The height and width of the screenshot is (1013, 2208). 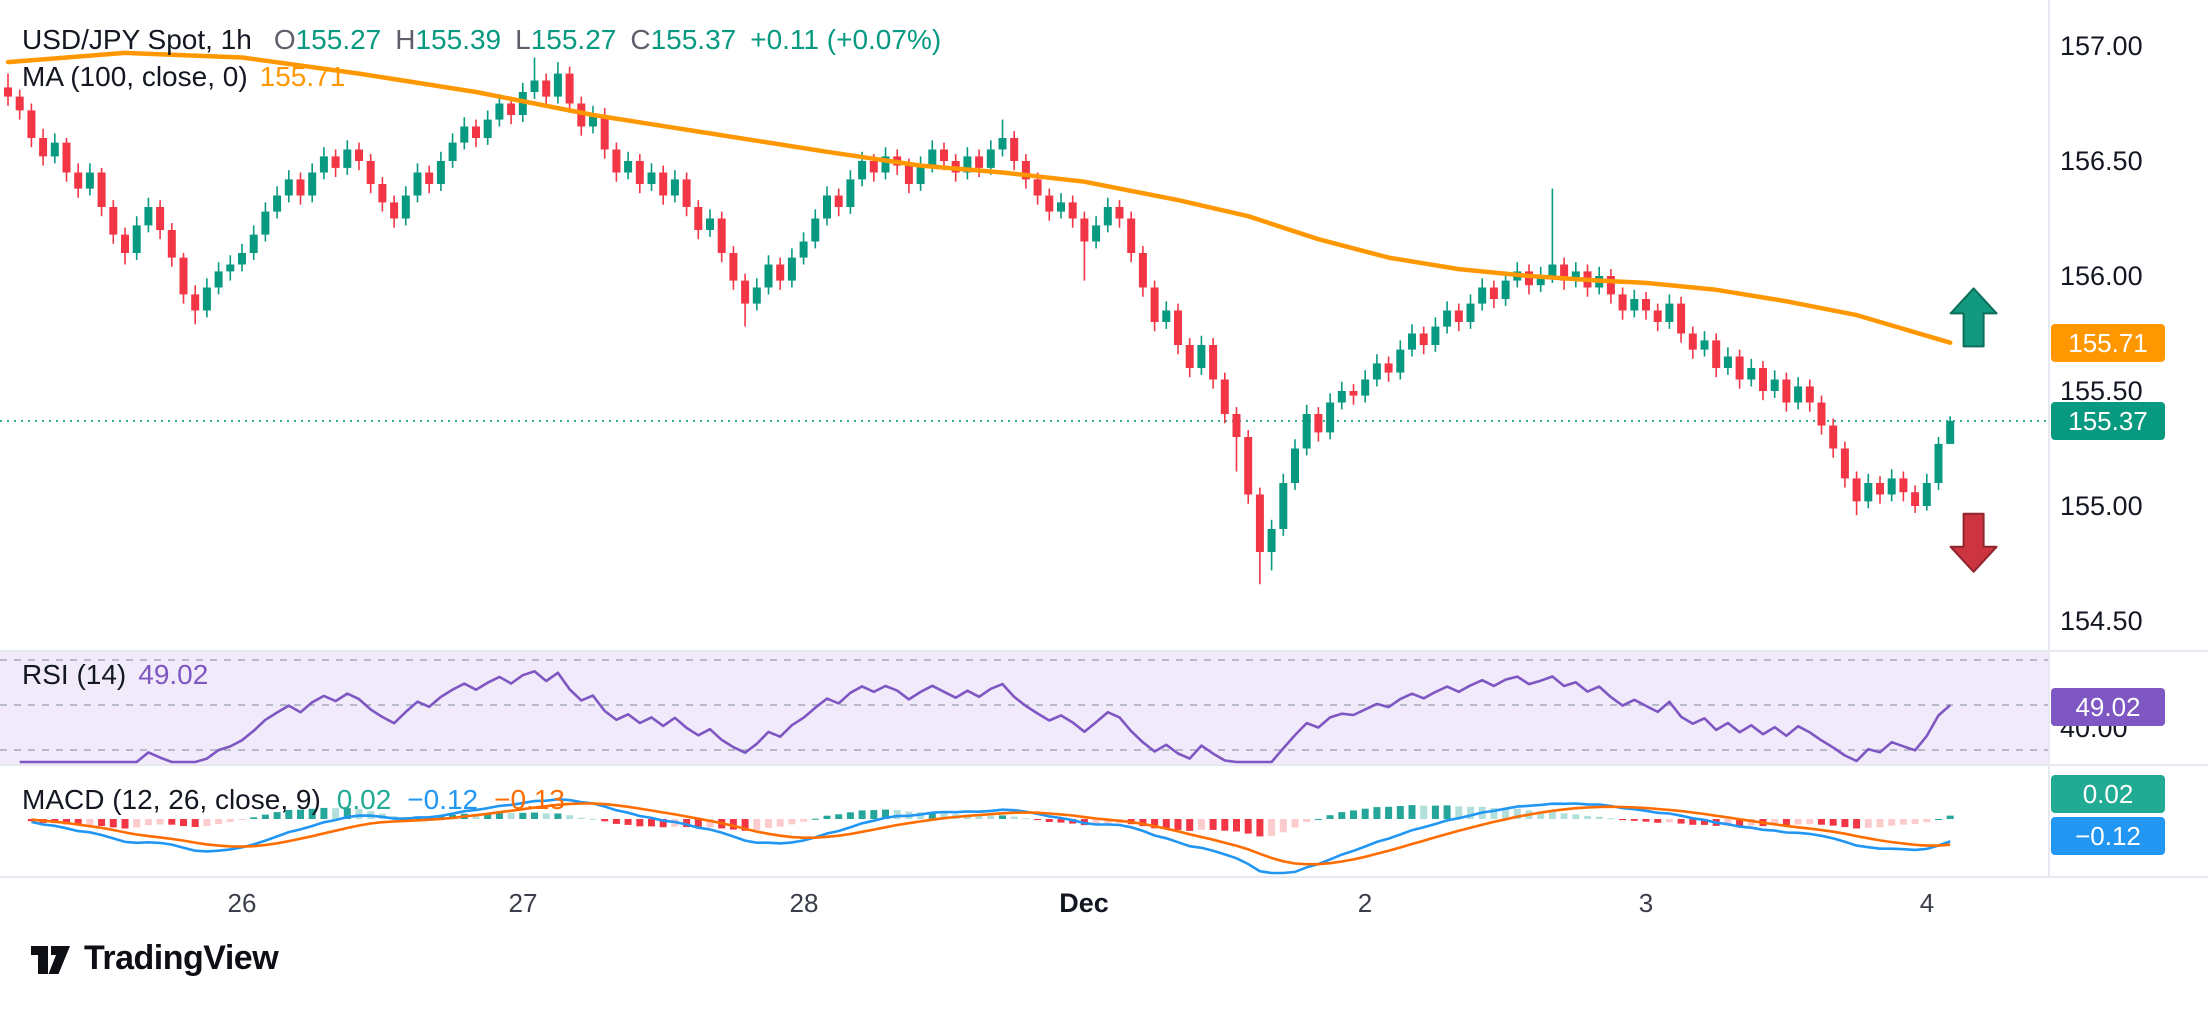 What do you see at coordinates (364, 799) in the screenshot?
I see `macd-hist-value: 0.02` at bounding box center [364, 799].